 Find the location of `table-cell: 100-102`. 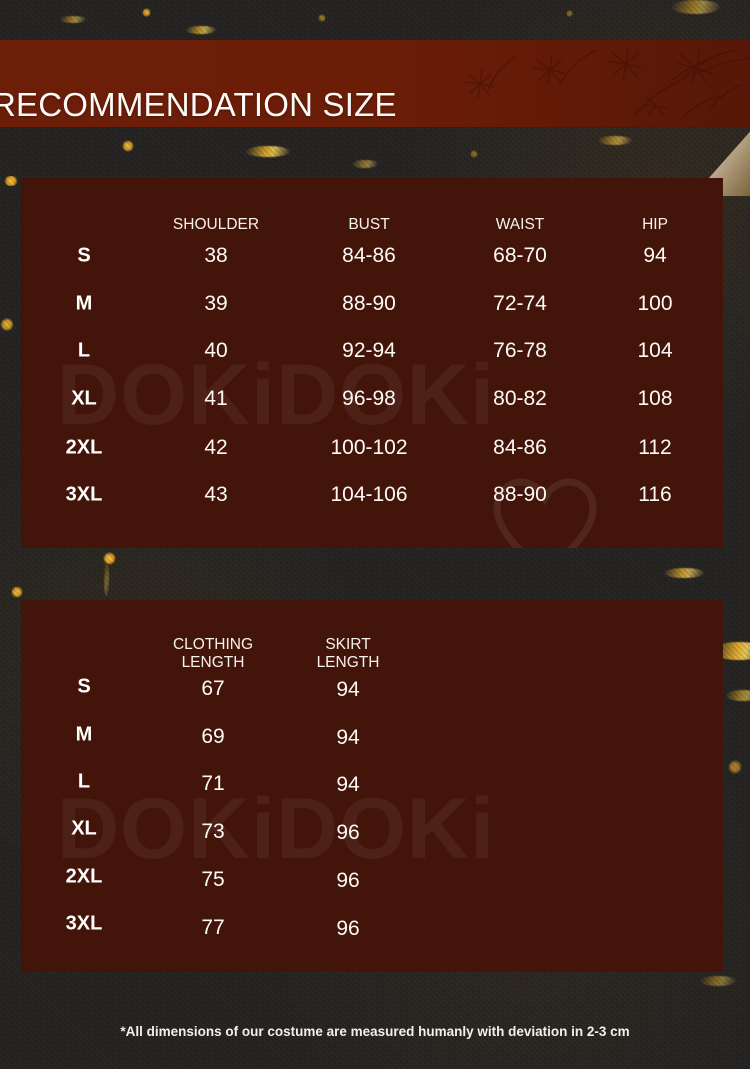

table-cell: 100-102 is located at coordinates (369, 447).